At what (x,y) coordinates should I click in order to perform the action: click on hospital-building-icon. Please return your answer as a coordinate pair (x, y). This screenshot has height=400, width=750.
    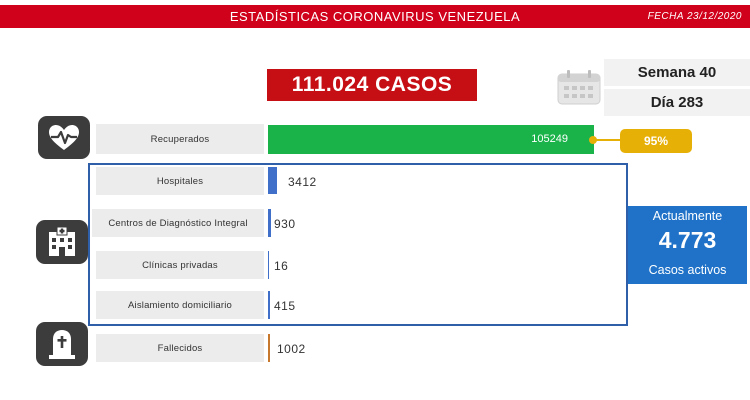
    Looking at the image, I should click on (62, 242).